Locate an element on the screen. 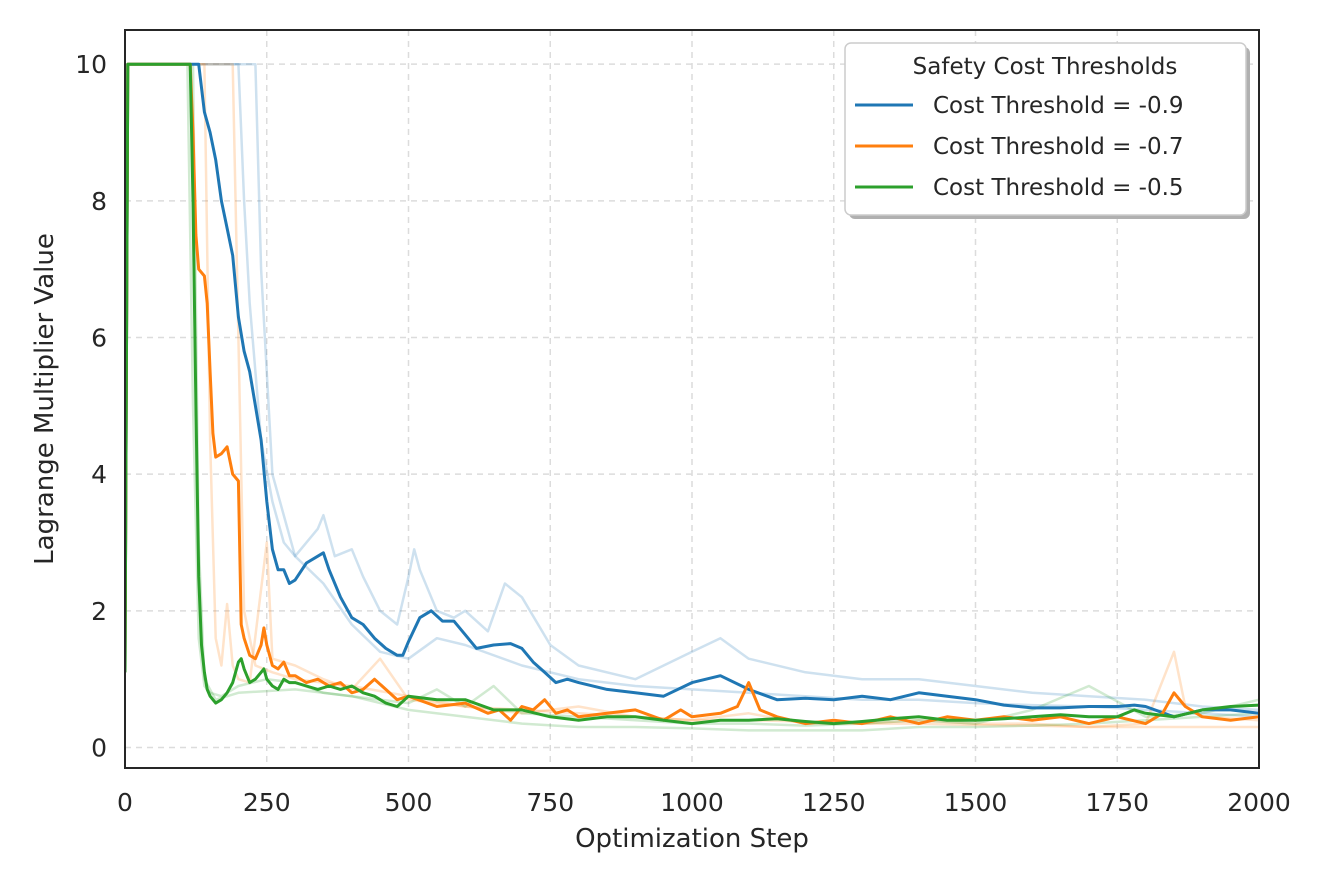  y-tick-label: 10 is located at coordinates (91, 64).